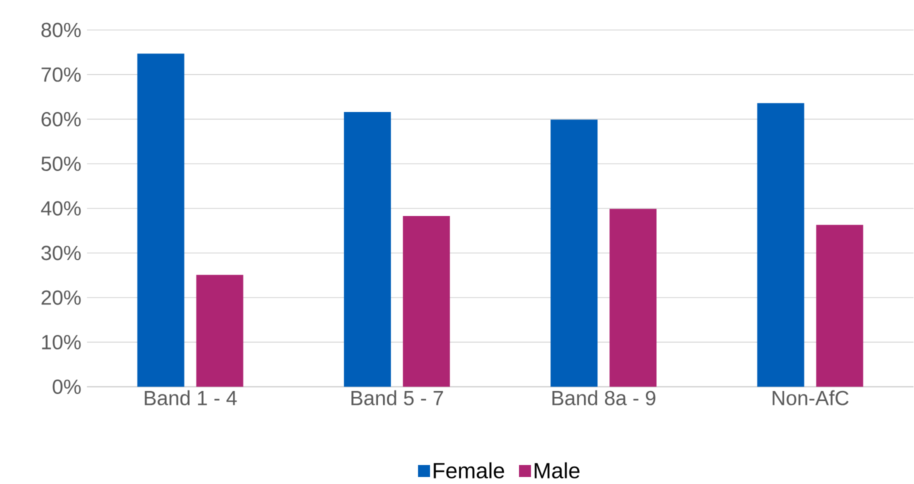 Image resolution: width=914 pixels, height=484 pixels. I want to click on y-tick-label: 50%, so click(61, 164).